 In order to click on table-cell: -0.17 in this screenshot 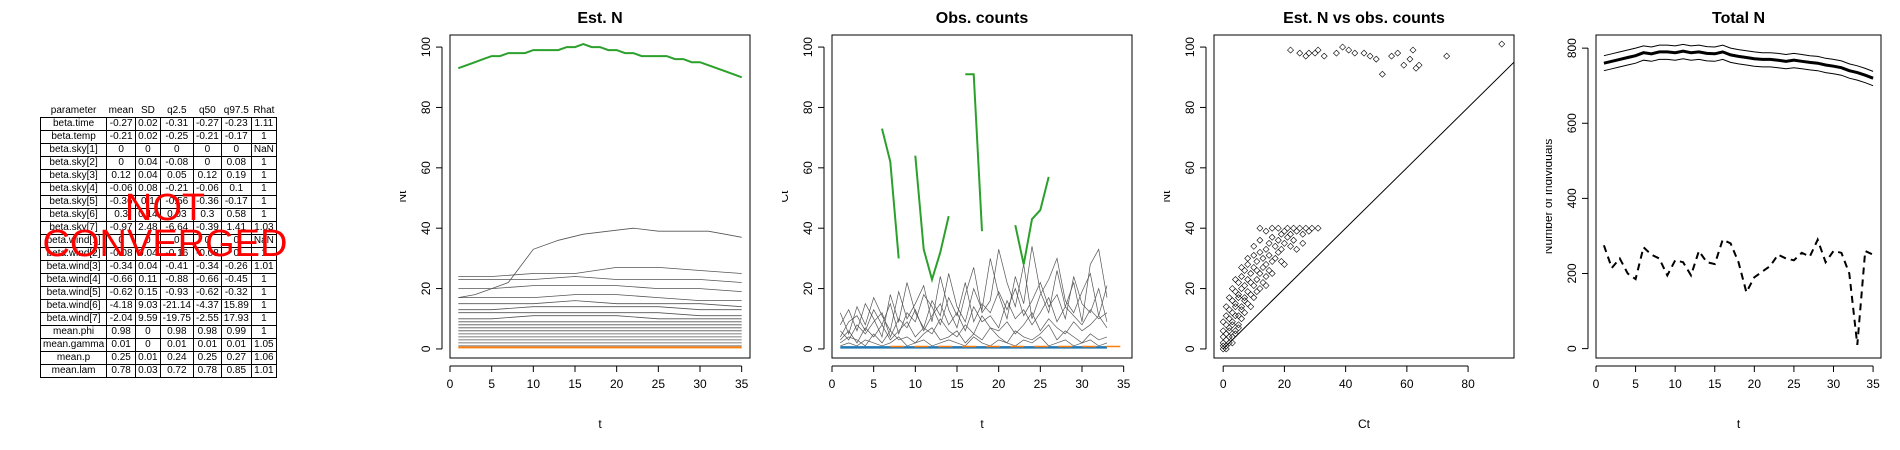, I will do `click(236, 137)`.